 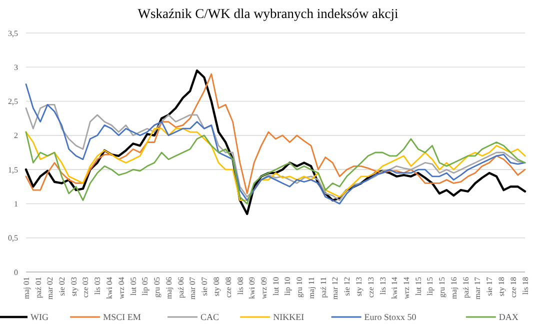 What do you see at coordinates (85, 287) in the screenshot?
I see `x-tick-label: cze 03` at bounding box center [85, 287].